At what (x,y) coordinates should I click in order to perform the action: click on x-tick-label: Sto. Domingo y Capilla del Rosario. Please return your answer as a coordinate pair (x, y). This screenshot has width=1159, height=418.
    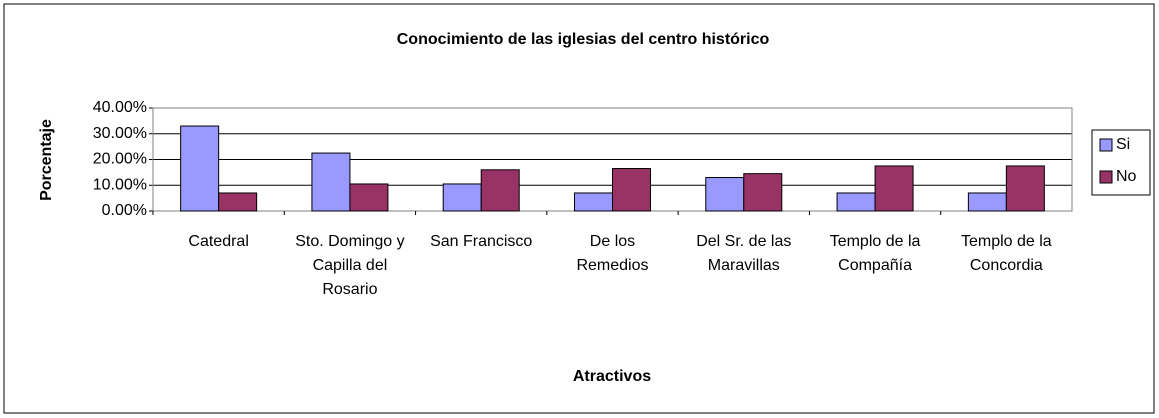
    Looking at the image, I should click on (350, 265).